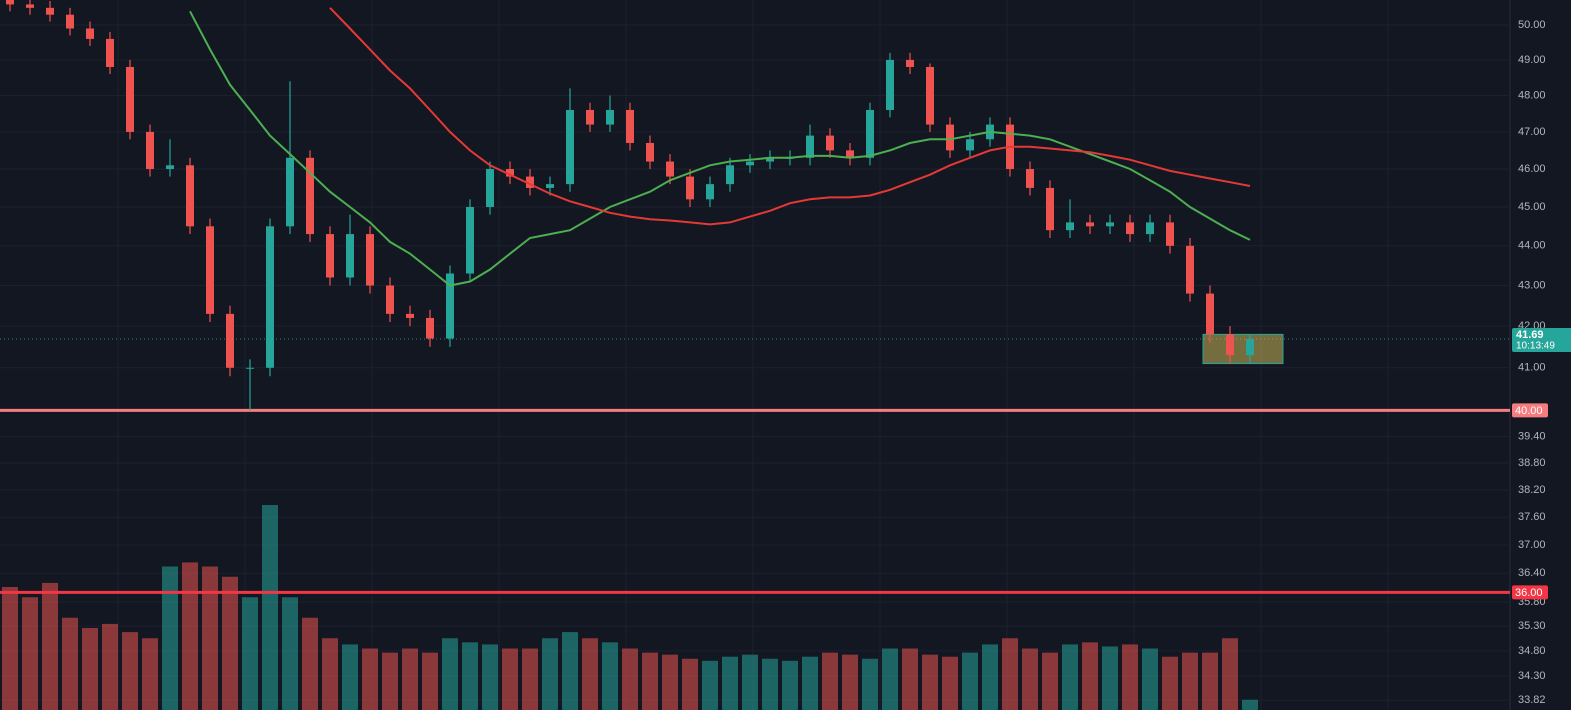 The image size is (1571, 710). I want to click on countdown-label: 10:13:49, so click(1535, 346).